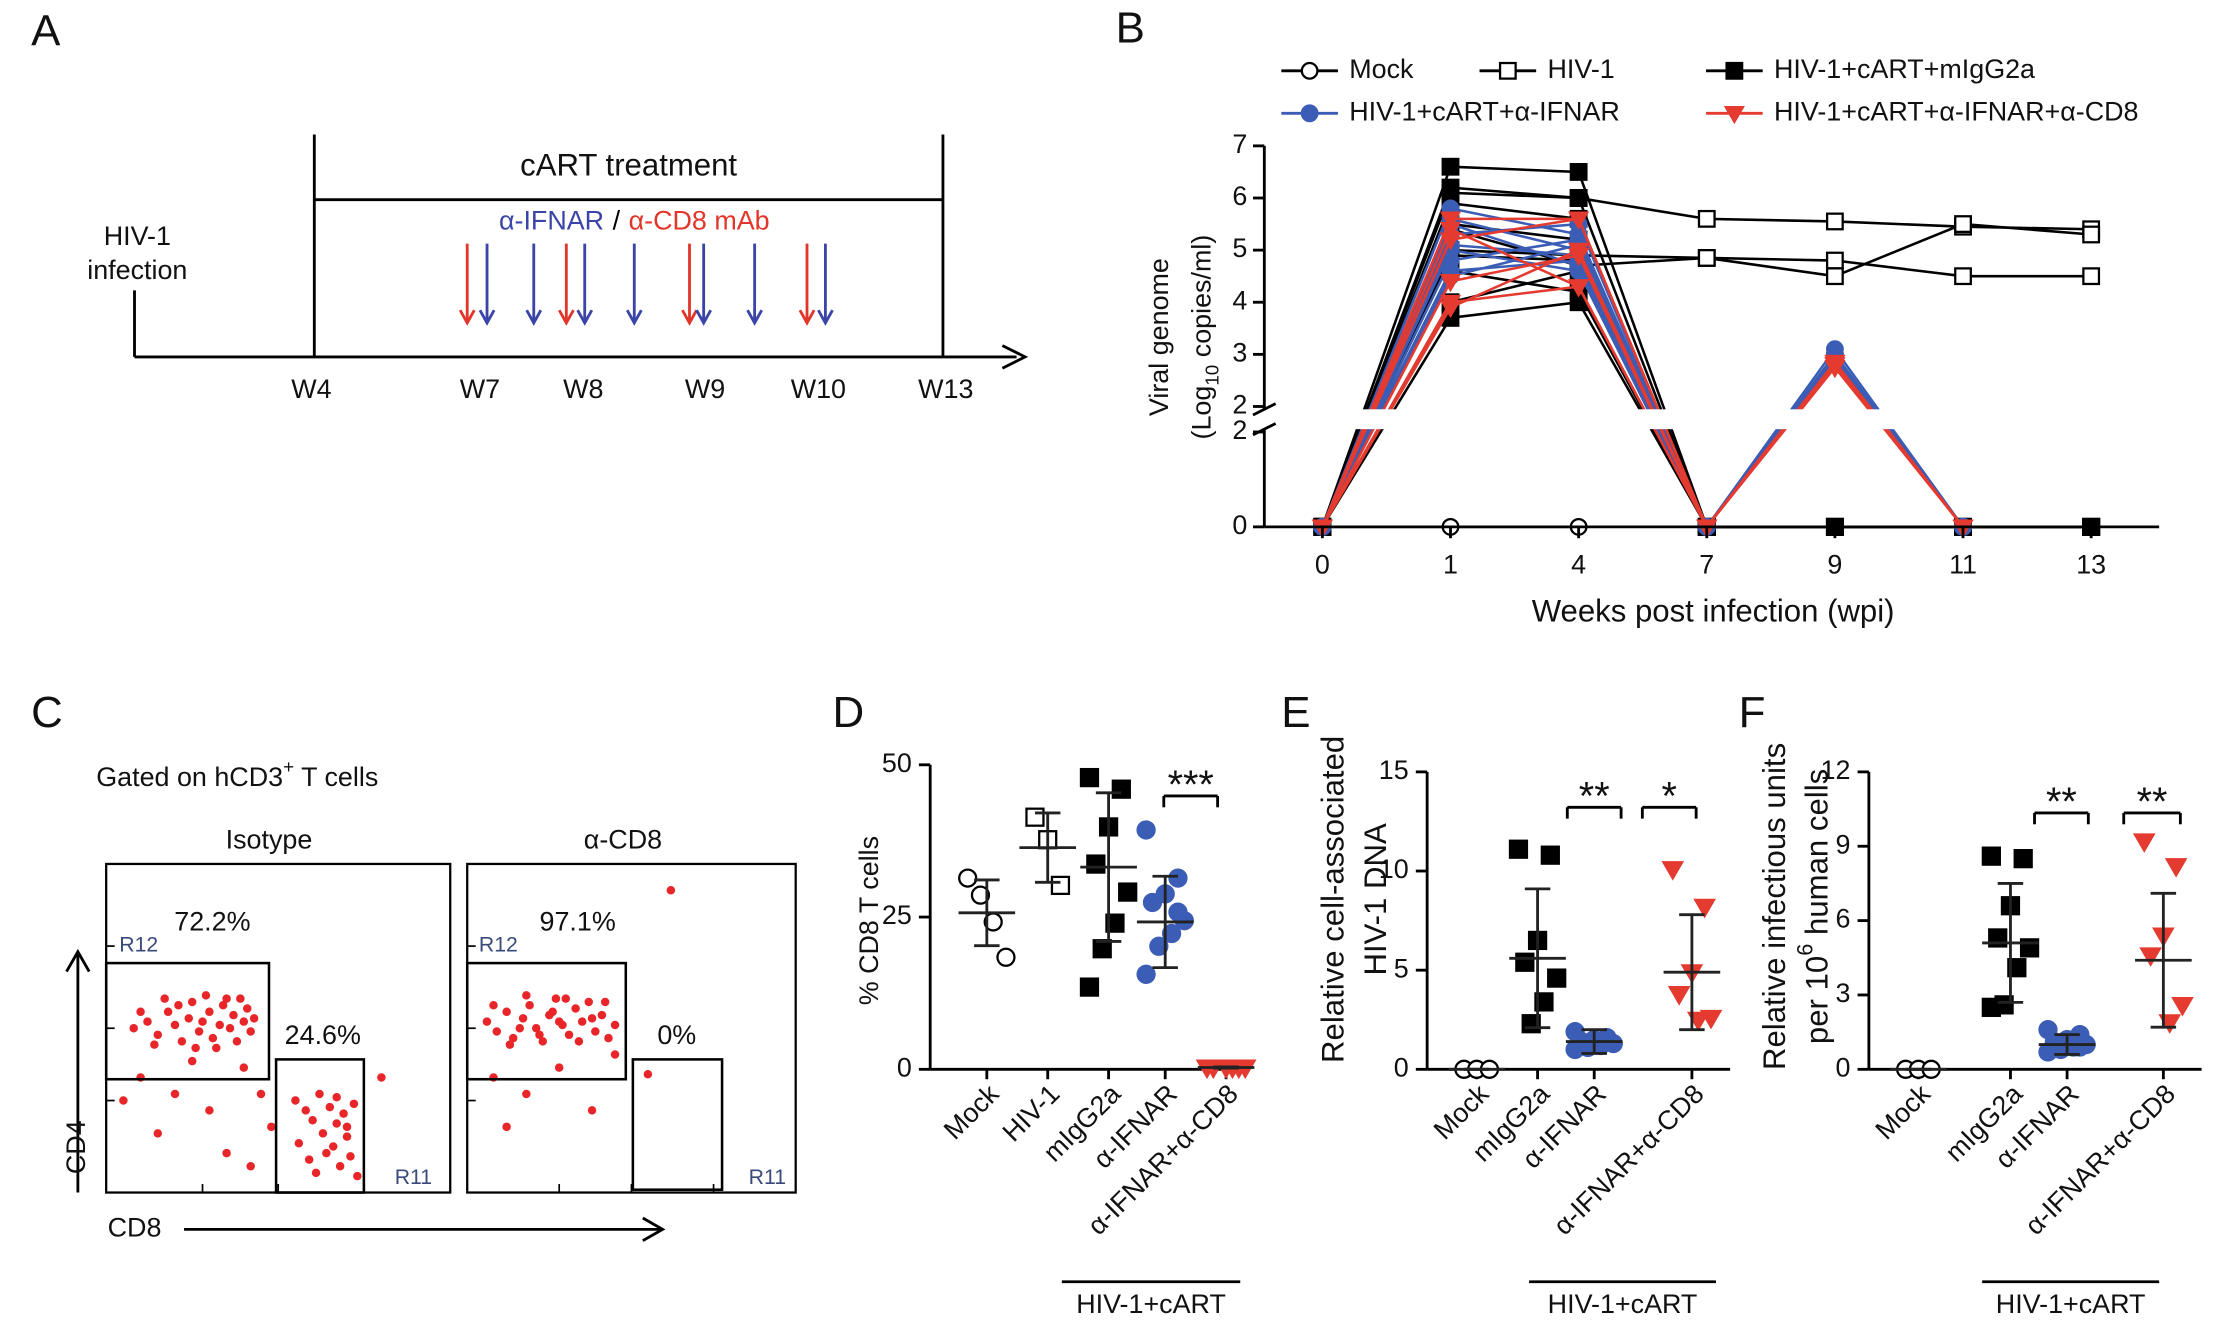 The image size is (2220, 1320). What do you see at coordinates (1130, 28) in the screenshot?
I see `panel-letter: B` at bounding box center [1130, 28].